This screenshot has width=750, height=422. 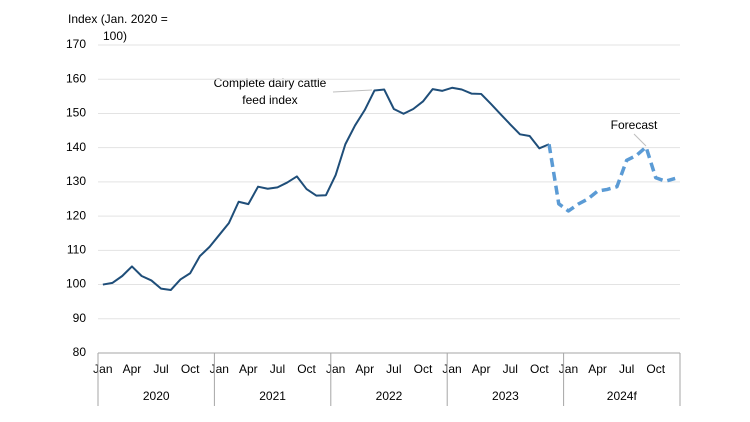 I want to click on y-tick-label: 140, so click(x=76, y=147).